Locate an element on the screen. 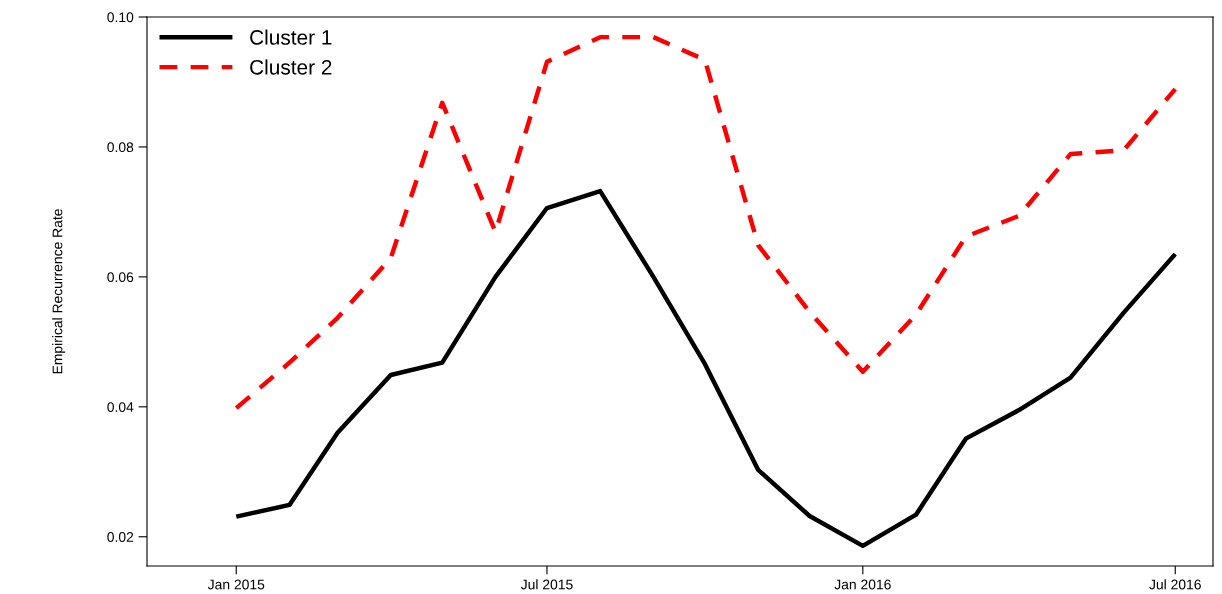  legend-label: Cluster 2 is located at coordinates (291, 67).